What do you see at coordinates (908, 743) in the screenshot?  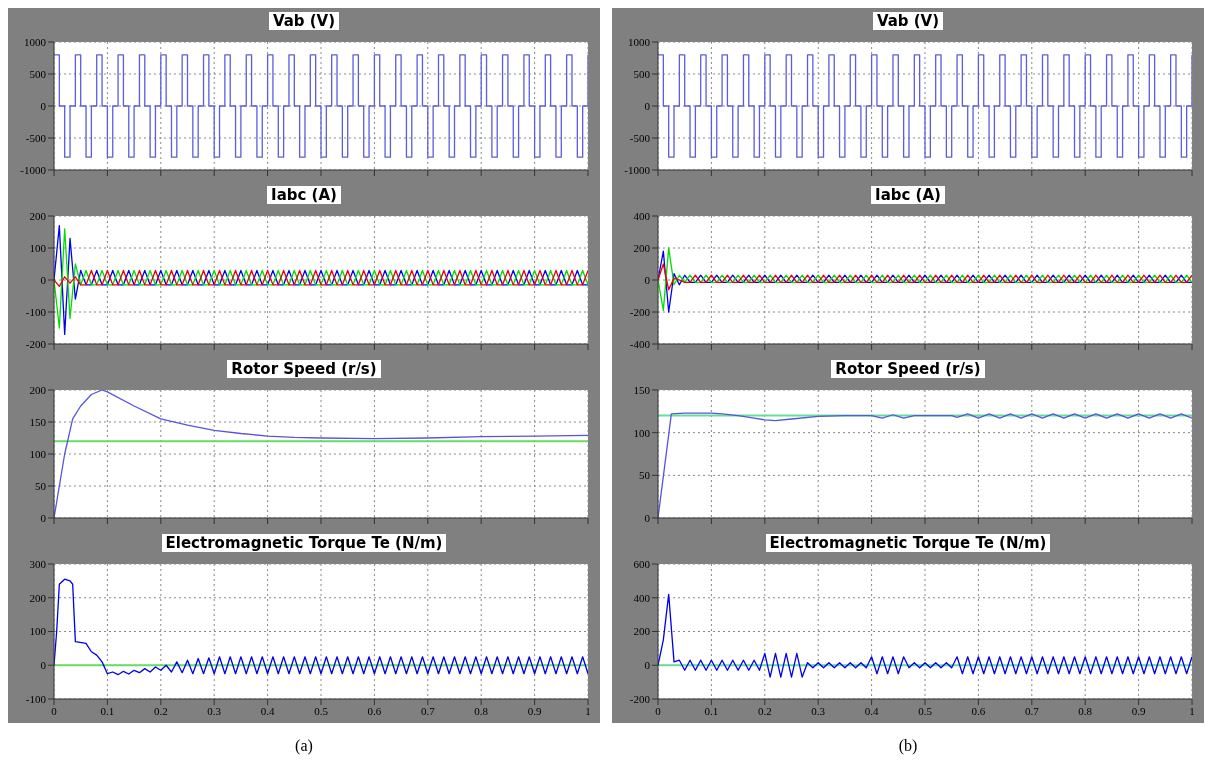 I see `text: (b)` at bounding box center [908, 743].